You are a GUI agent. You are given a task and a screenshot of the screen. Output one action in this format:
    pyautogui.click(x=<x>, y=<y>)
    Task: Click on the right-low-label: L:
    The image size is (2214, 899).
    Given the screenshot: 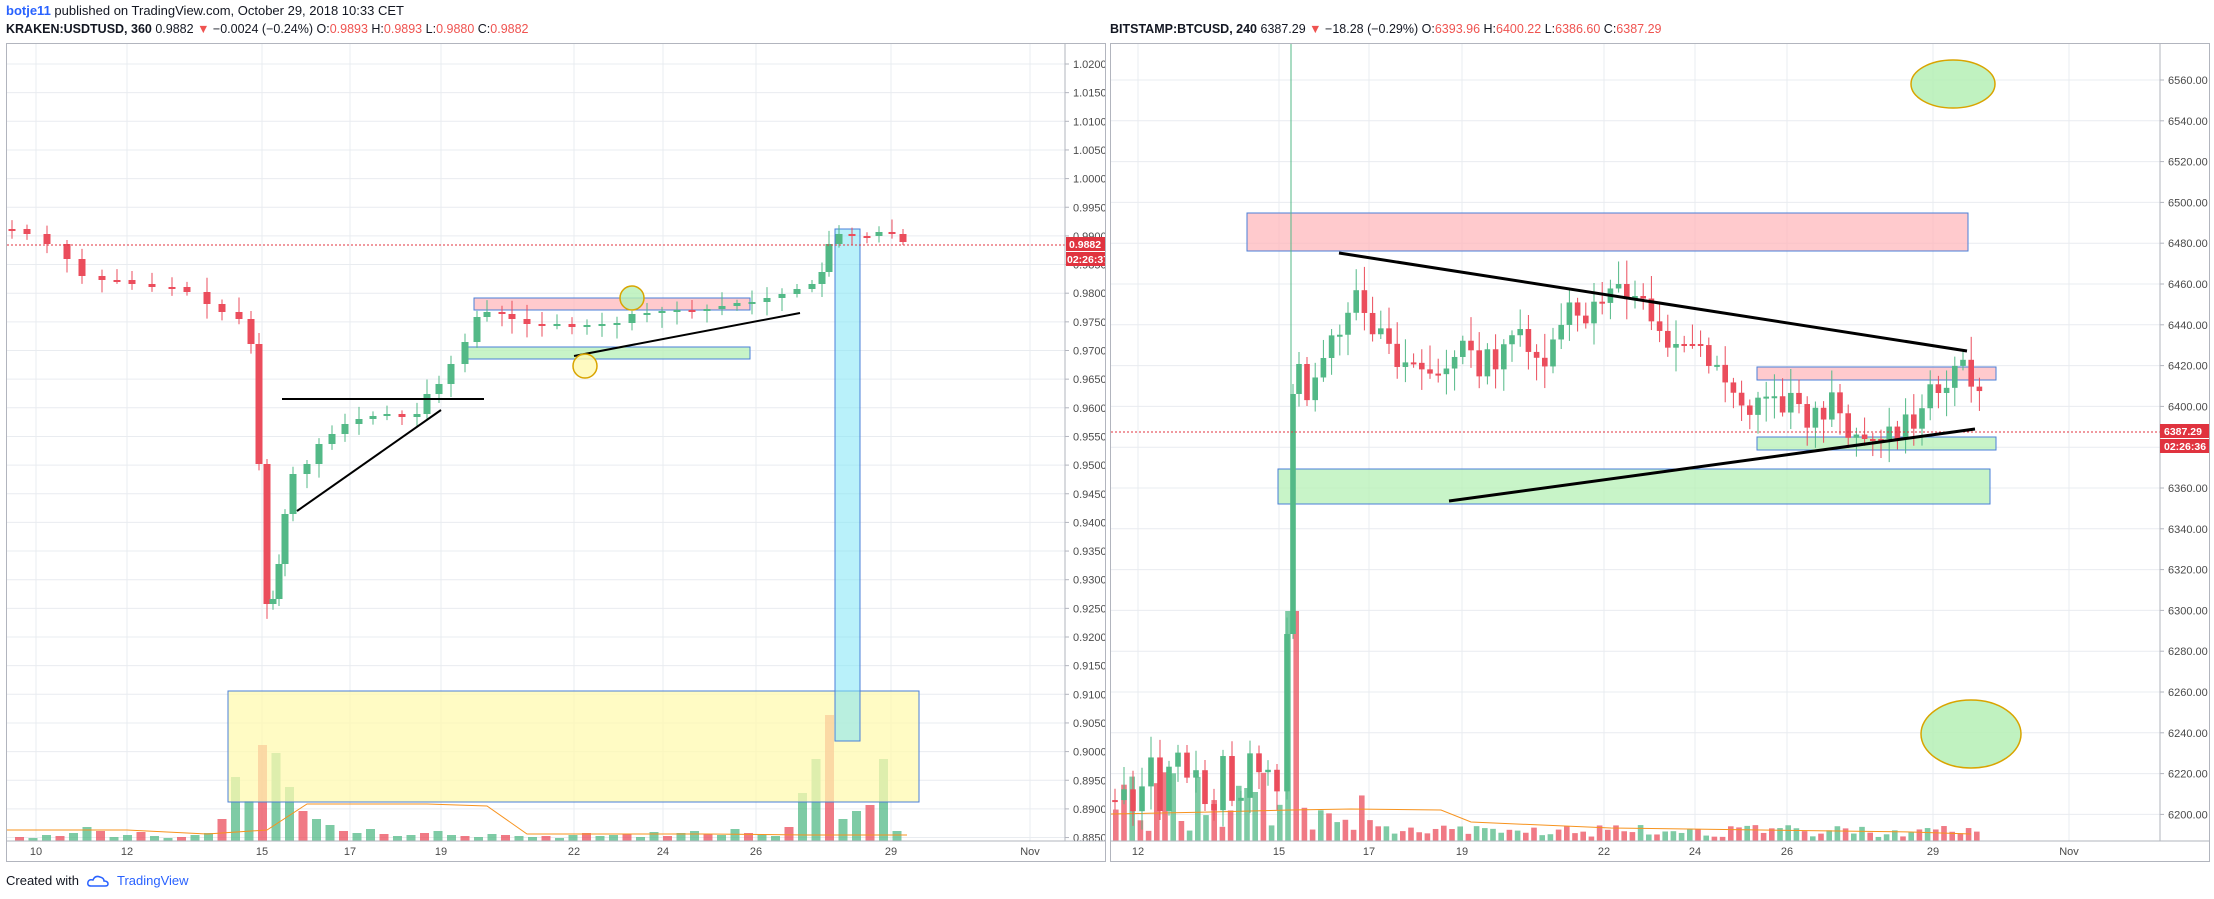 What is the action you would take?
    pyautogui.click(x=1550, y=29)
    